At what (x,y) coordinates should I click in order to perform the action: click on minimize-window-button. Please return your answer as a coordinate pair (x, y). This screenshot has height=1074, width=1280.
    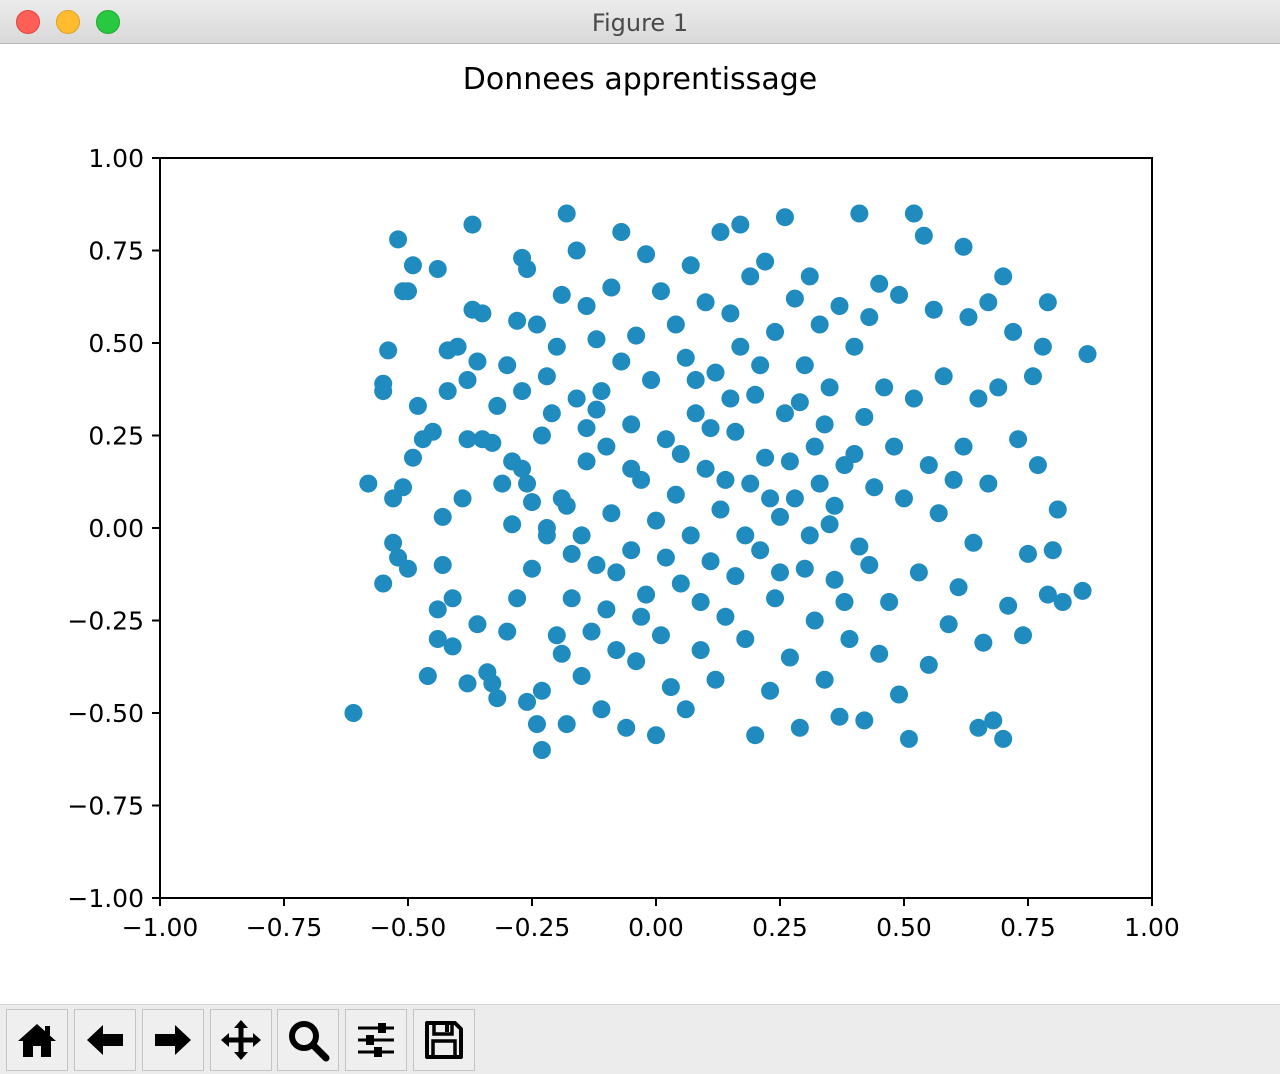
    Looking at the image, I should click on (68, 22).